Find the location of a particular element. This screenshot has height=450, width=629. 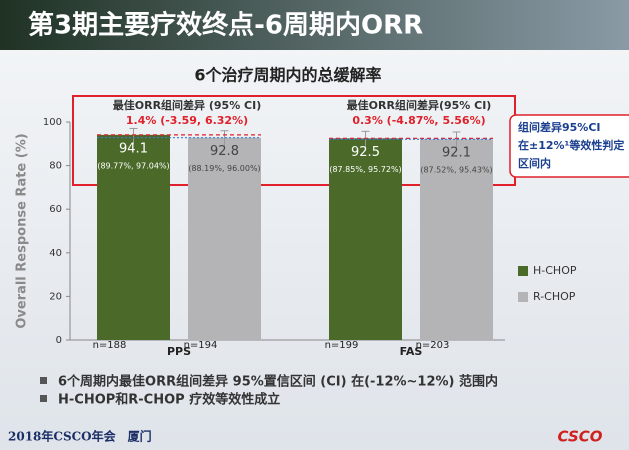

annotation-heading: 最佳ORR组间差异 (95% CI) is located at coordinates (187, 105).